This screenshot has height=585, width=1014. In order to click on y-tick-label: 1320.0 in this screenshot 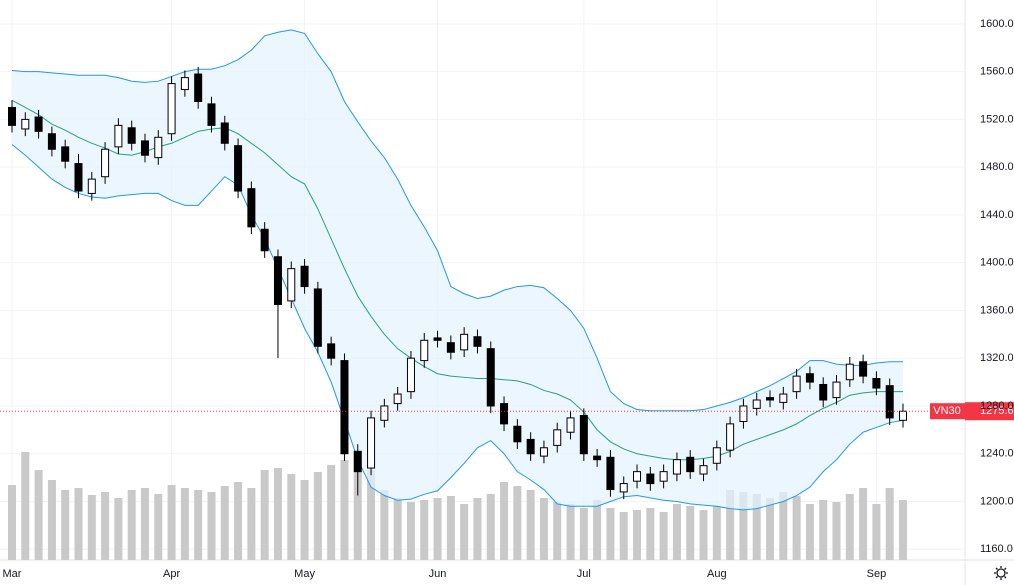, I will do `click(997, 358)`.